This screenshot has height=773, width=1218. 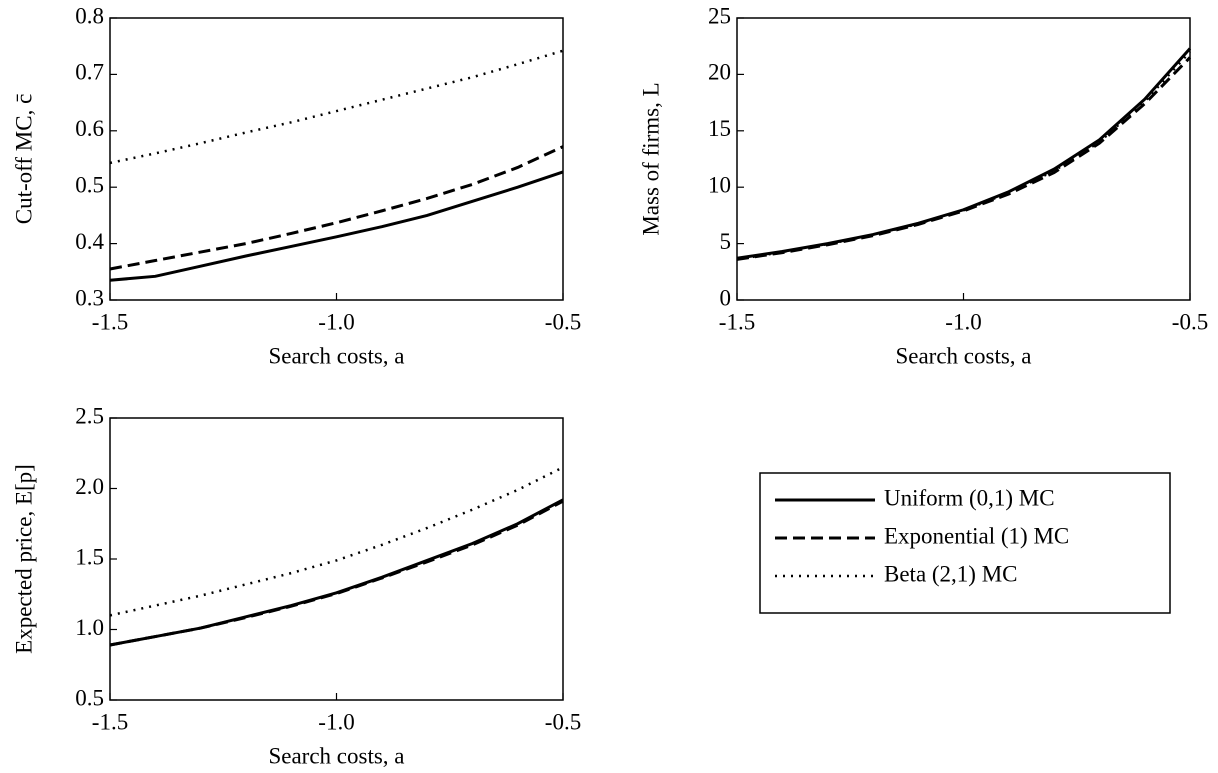 I want to click on legend-box, so click(x=965, y=543).